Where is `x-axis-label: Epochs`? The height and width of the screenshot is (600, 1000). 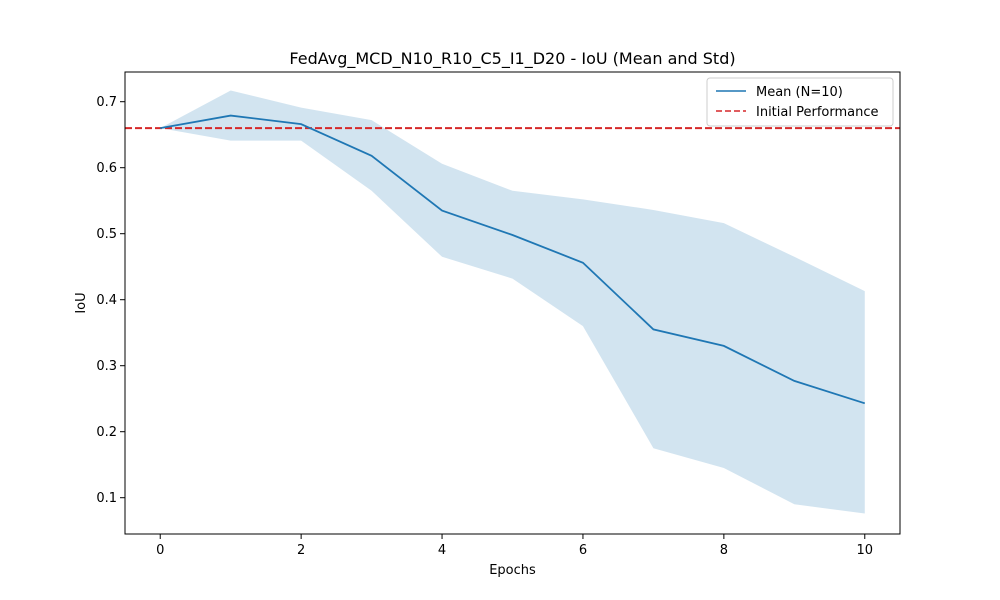
x-axis-label: Epochs is located at coordinates (512, 570).